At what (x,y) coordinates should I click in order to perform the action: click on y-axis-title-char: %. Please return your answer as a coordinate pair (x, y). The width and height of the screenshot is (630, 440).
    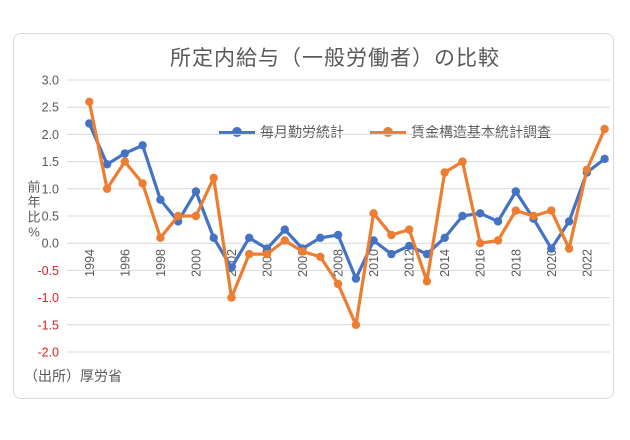
    Looking at the image, I should click on (34, 232).